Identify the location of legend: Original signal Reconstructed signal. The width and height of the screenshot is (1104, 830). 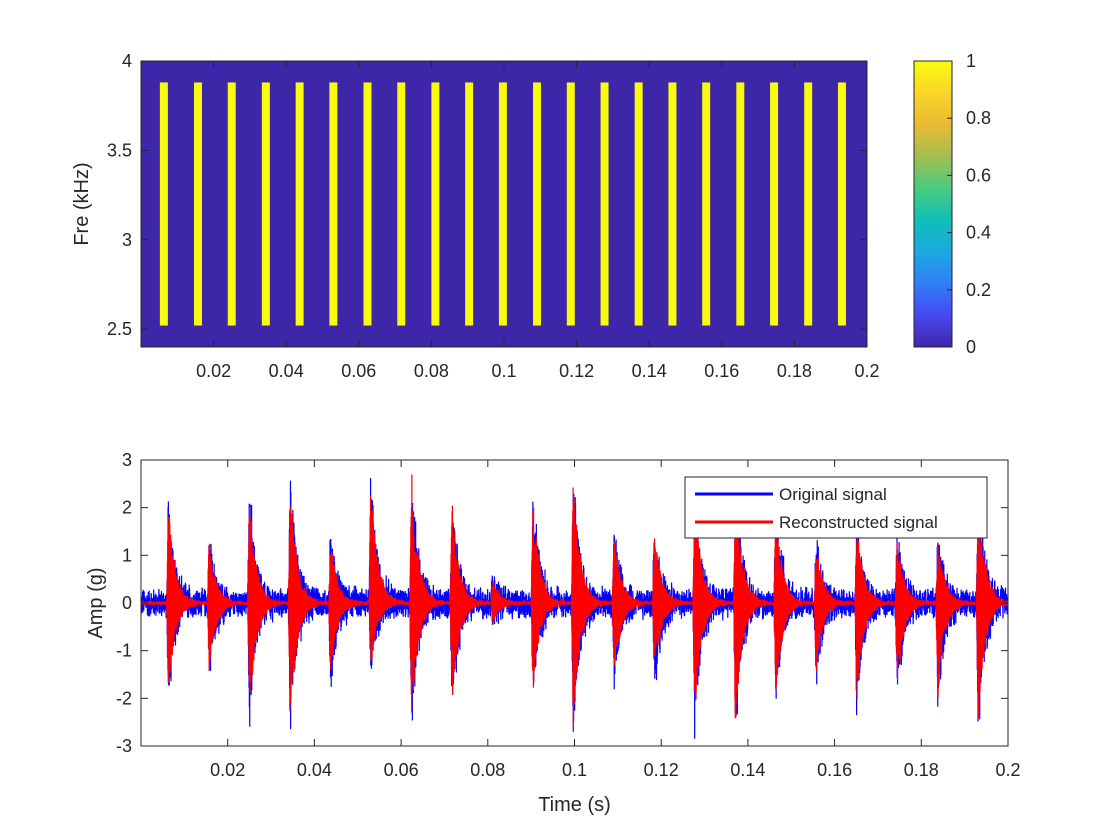
(836, 507).